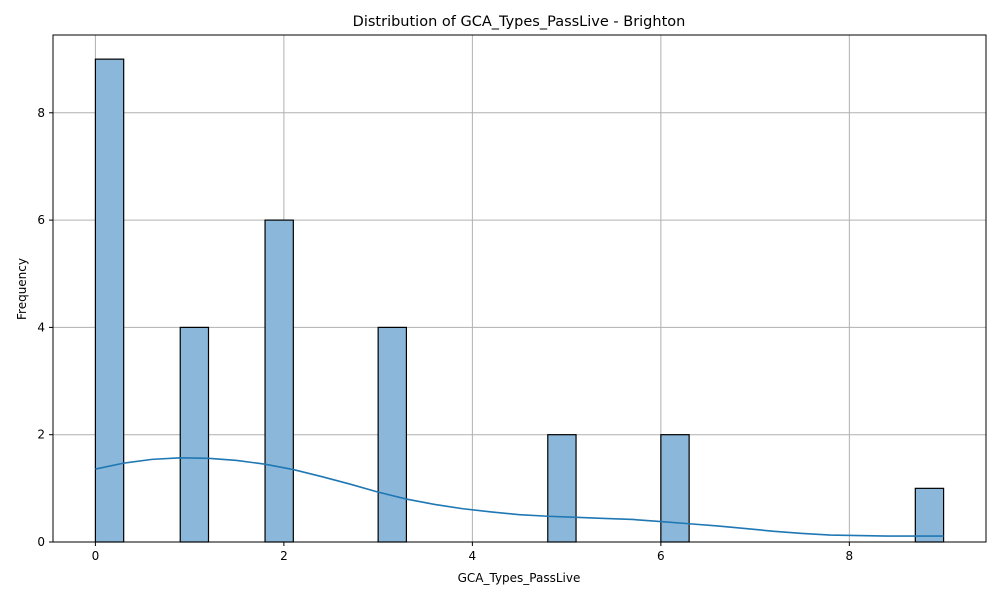  Describe the element at coordinates (850, 556) in the screenshot. I see `x-tick-label: 8` at that location.